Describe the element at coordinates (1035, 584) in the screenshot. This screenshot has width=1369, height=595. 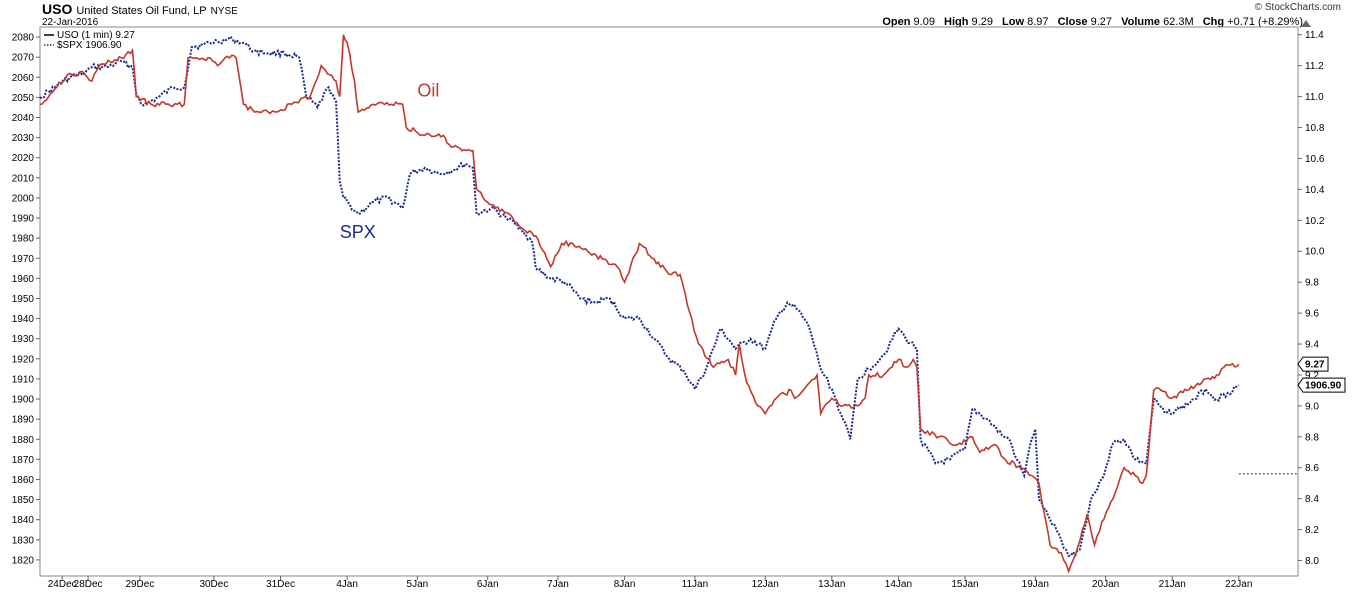
I see `x-tick-label: 19Jan` at that location.